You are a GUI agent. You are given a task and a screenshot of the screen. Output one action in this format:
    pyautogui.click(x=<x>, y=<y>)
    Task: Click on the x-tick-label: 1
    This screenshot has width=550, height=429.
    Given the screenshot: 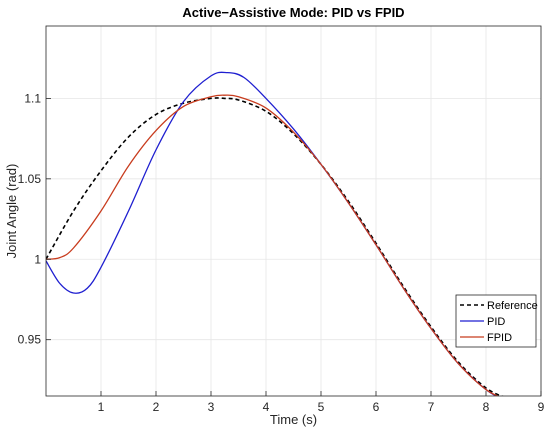 What is the action you would take?
    pyautogui.click(x=101, y=407)
    